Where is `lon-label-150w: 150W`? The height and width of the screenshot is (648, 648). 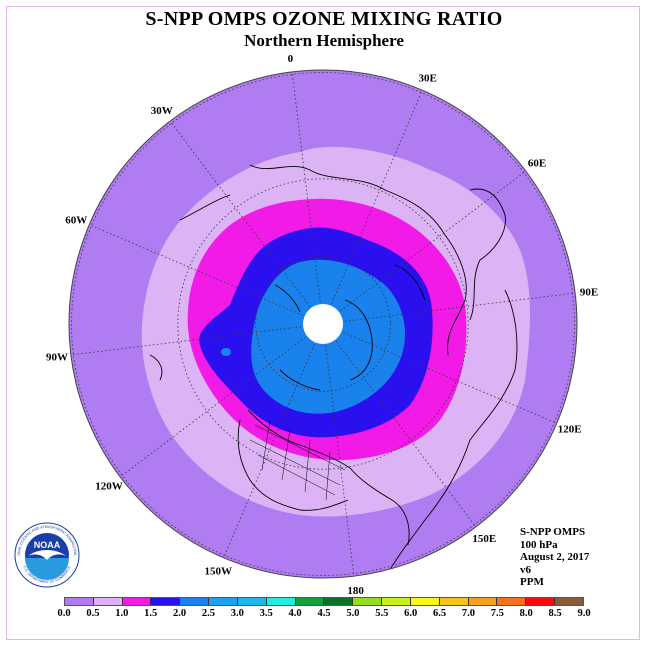
lon-label-150w: 150W is located at coordinates (219, 572).